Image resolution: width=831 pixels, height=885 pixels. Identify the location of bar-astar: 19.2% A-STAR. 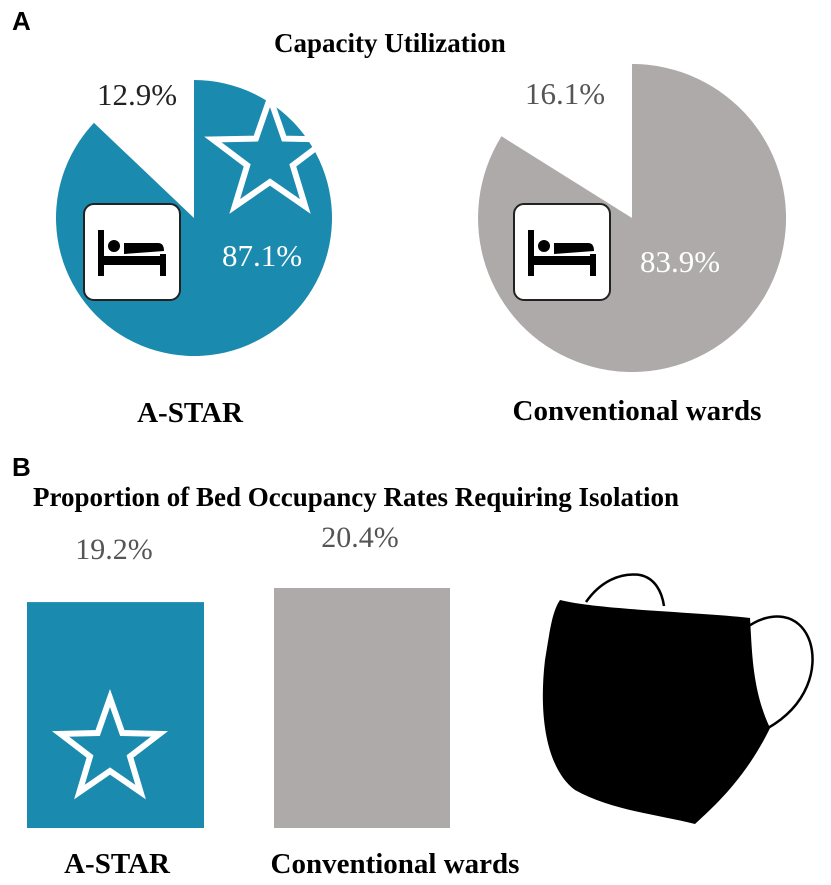
(115, 706).